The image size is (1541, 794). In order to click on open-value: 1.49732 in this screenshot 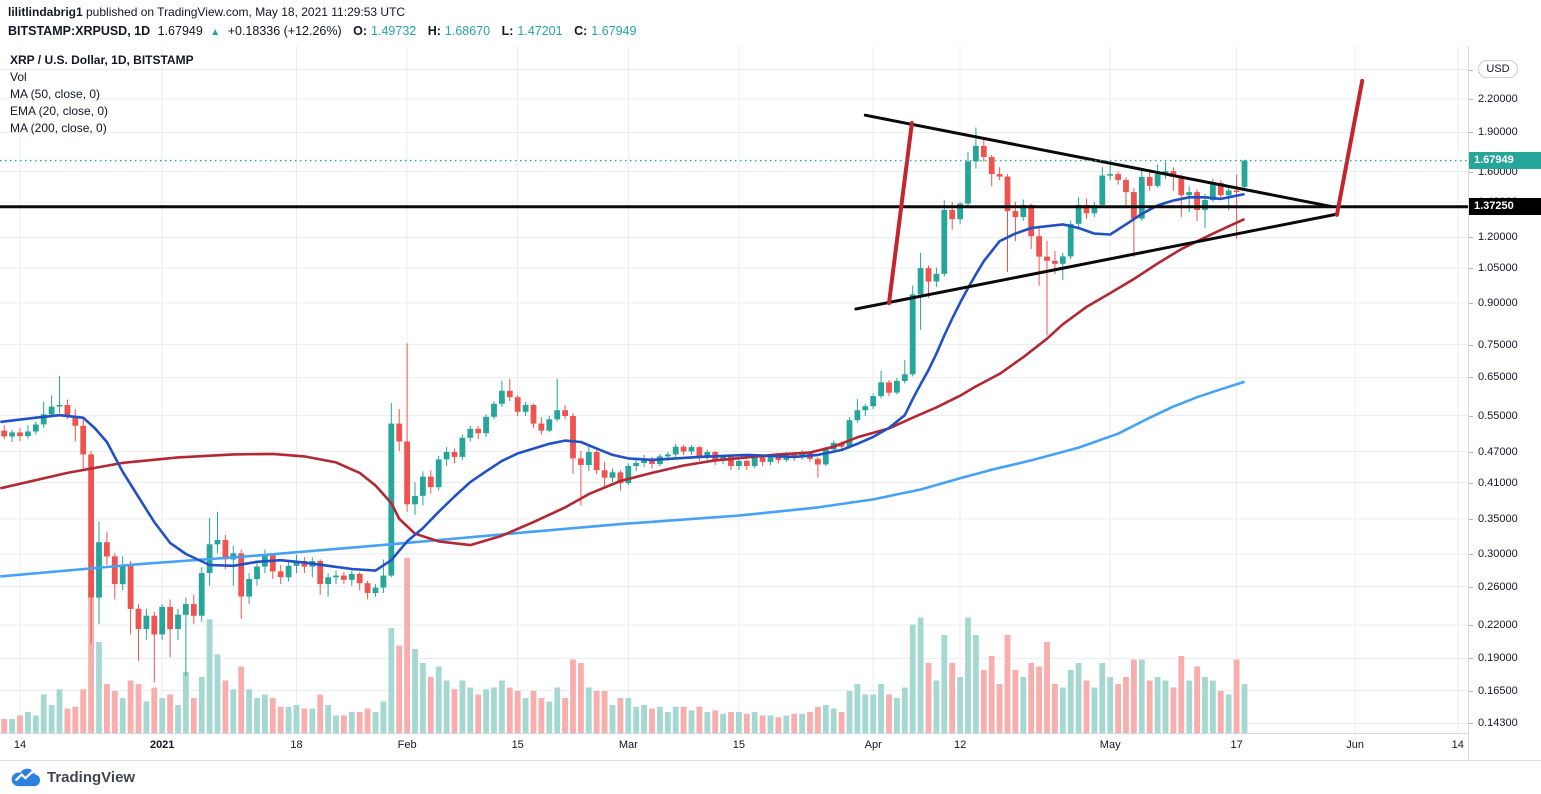, I will do `click(394, 31)`.